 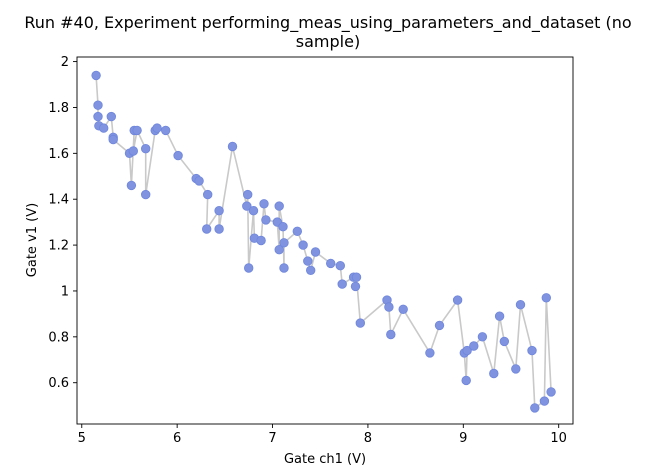 What do you see at coordinates (58, 337) in the screenshot?
I see `y-tick-label: 0.8` at bounding box center [58, 337].